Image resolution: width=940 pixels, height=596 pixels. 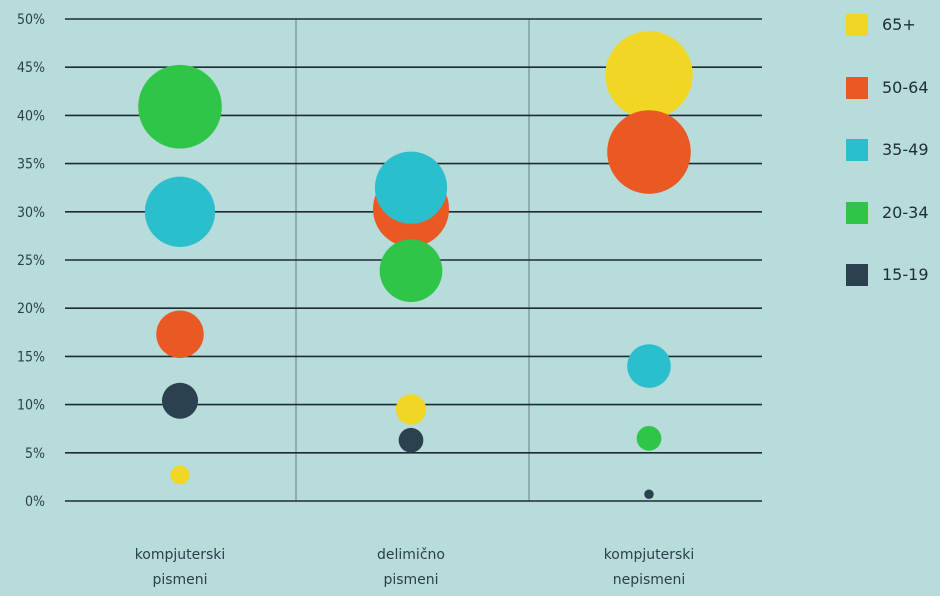 I want to click on legend-label: 15-19, so click(x=905, y=274).